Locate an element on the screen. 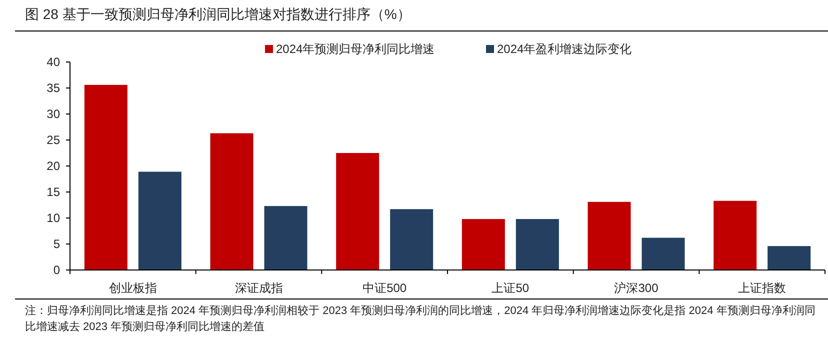  x-tick-label: 上证50 is located at coordinates (511, 288).